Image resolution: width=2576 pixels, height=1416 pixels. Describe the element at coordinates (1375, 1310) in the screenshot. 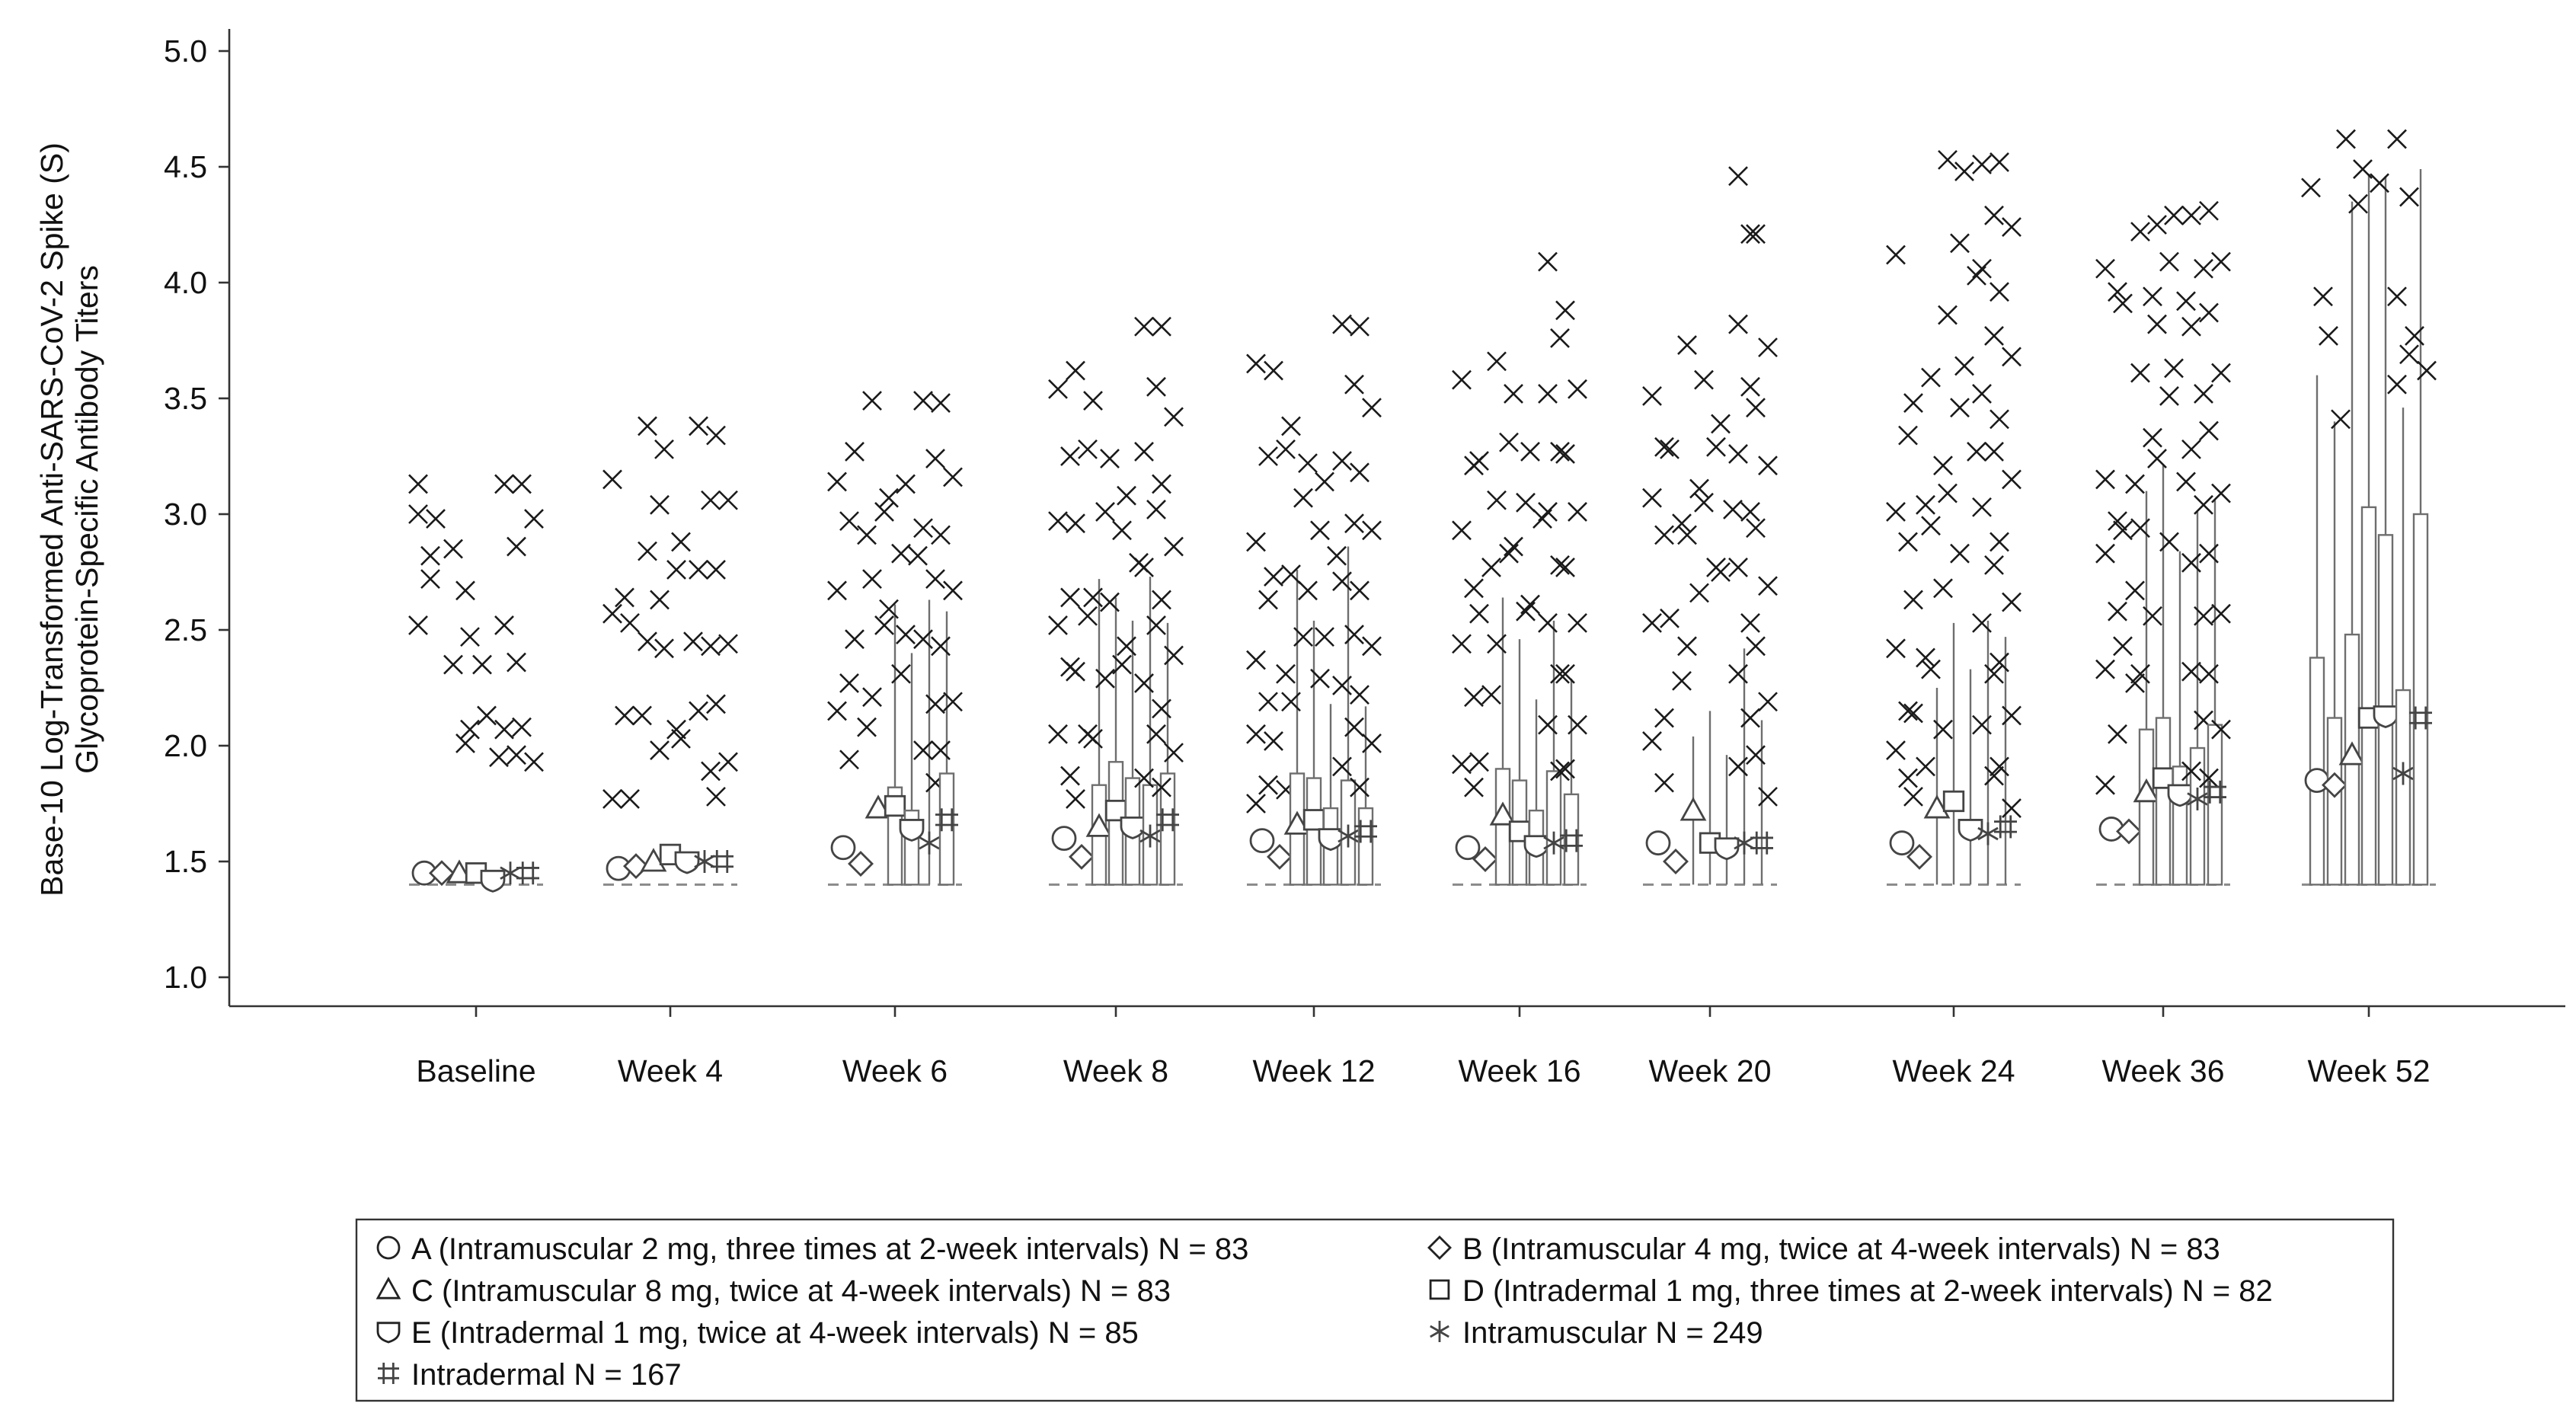

I see `legend-frame` at that location.